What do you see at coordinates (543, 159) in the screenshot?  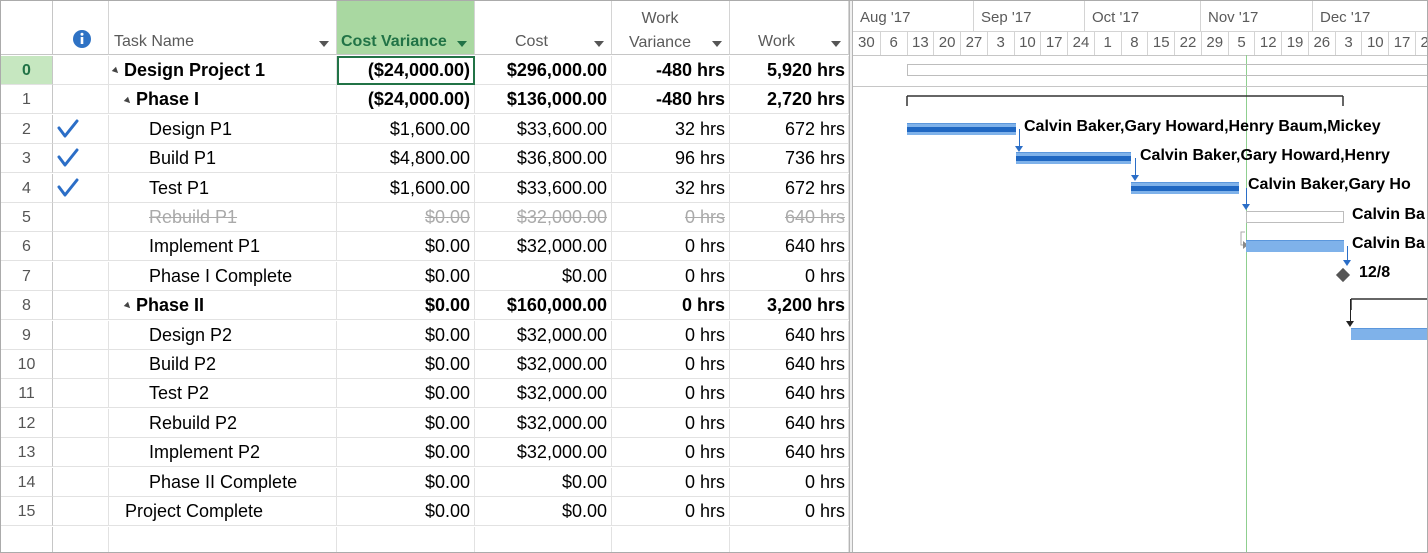 I see `cost-cell: $36,800.00` at bounding box center [543, 159].